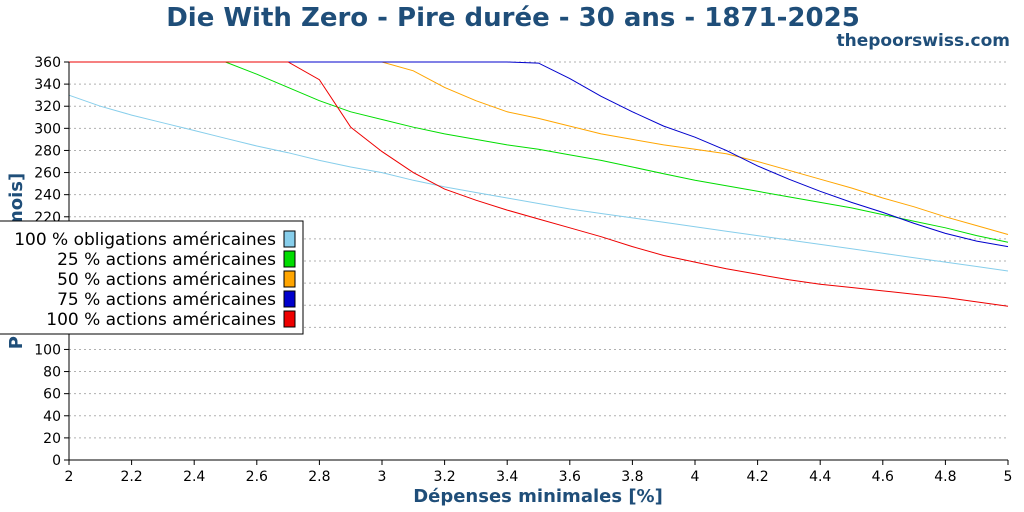 The height and width of the screenshot is (512, 1024). What do you see at coordinates (382, 477) in the screenshot?
I see `x-tick-label: 3` at bounding box center [382, 477].